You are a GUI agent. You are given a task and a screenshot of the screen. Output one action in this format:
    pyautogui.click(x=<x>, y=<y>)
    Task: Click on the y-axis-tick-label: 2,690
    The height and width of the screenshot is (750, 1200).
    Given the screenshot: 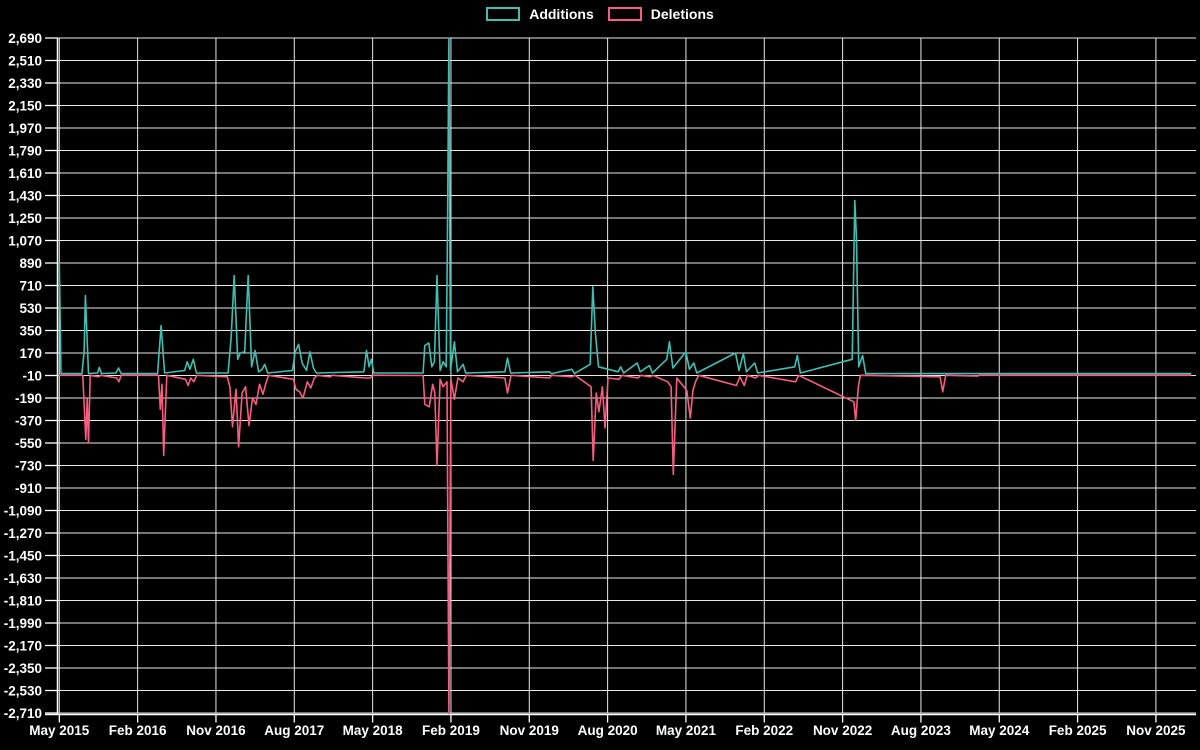 What is the action you would take?
    pyautogui.click(x=25, y=38)
    